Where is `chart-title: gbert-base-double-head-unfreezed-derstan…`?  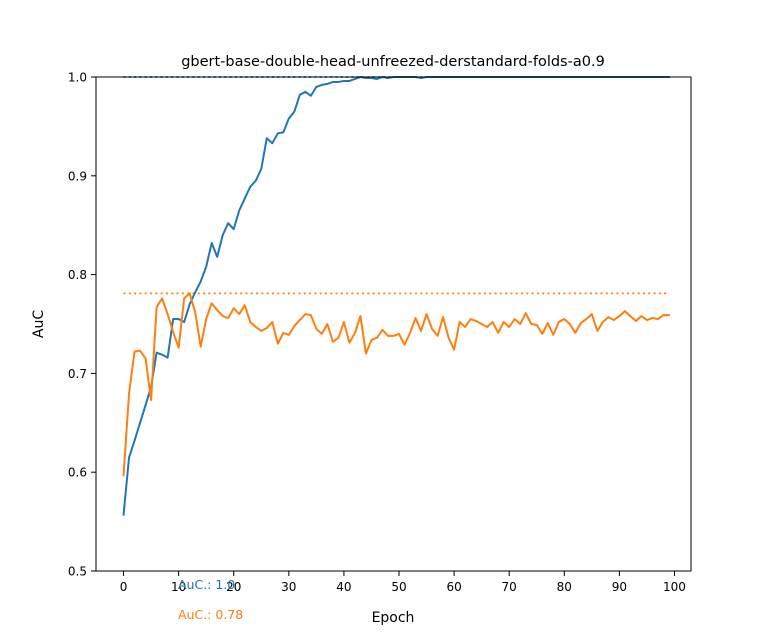 chart-title: gbert-base-double-head-unfreezed-derstan… is located at coordinates (393, 62).